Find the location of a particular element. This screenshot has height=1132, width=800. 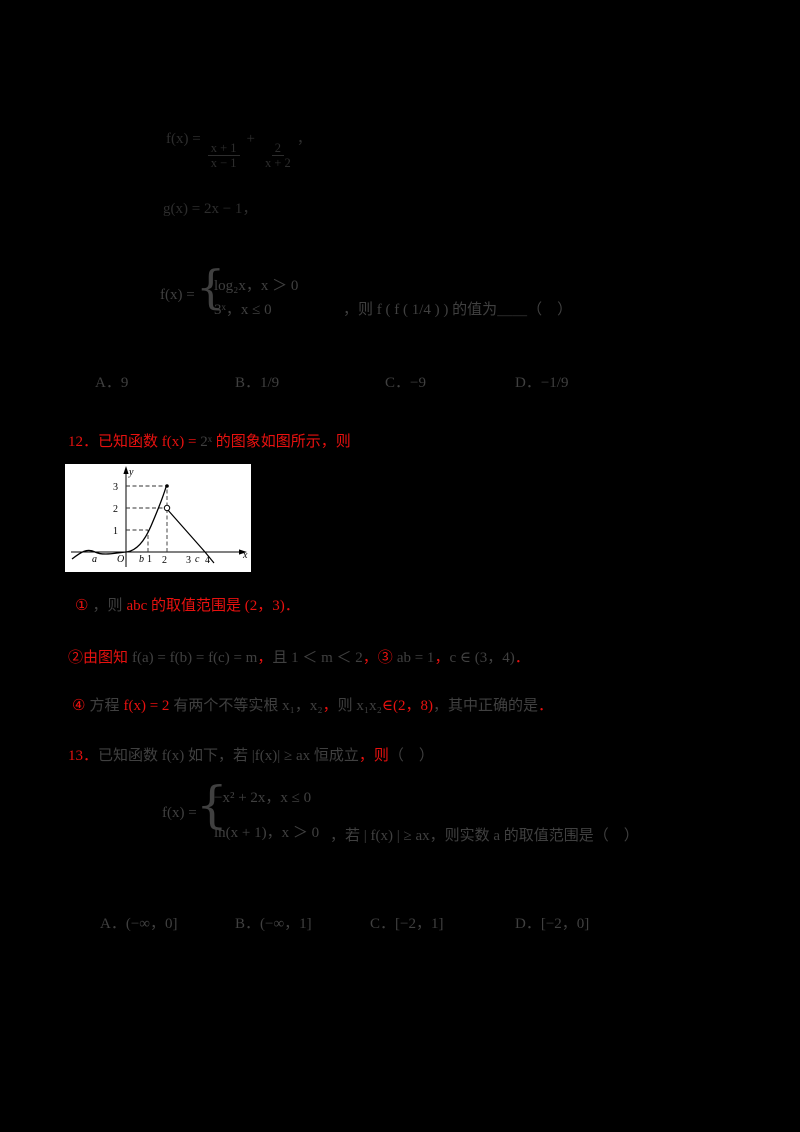

q13-option-c: C．[−2，1] is located at coordinates (407, 924).